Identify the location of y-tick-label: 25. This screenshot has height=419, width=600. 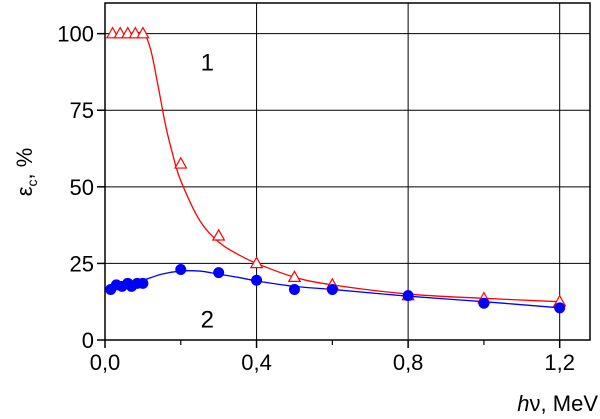
(82, 263).